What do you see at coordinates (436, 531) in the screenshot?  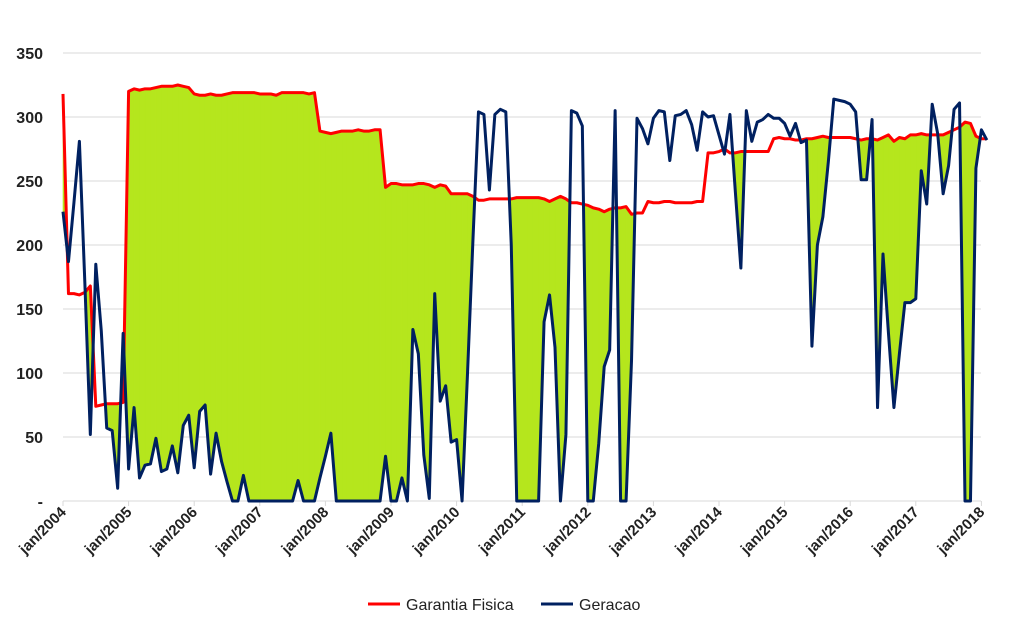 I see `x-tick-label: jan/2010` at bounding box center [436, 531].